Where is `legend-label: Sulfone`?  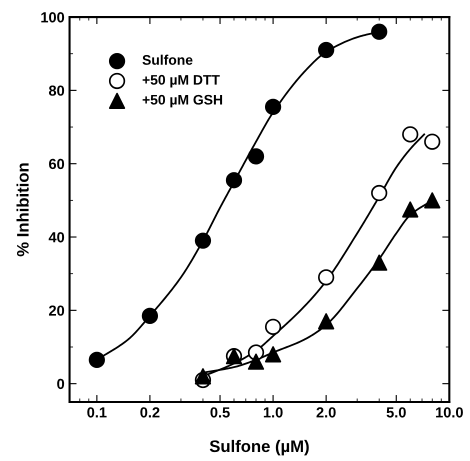
legend-label: Sulfone is located at coordinates (167, 59).